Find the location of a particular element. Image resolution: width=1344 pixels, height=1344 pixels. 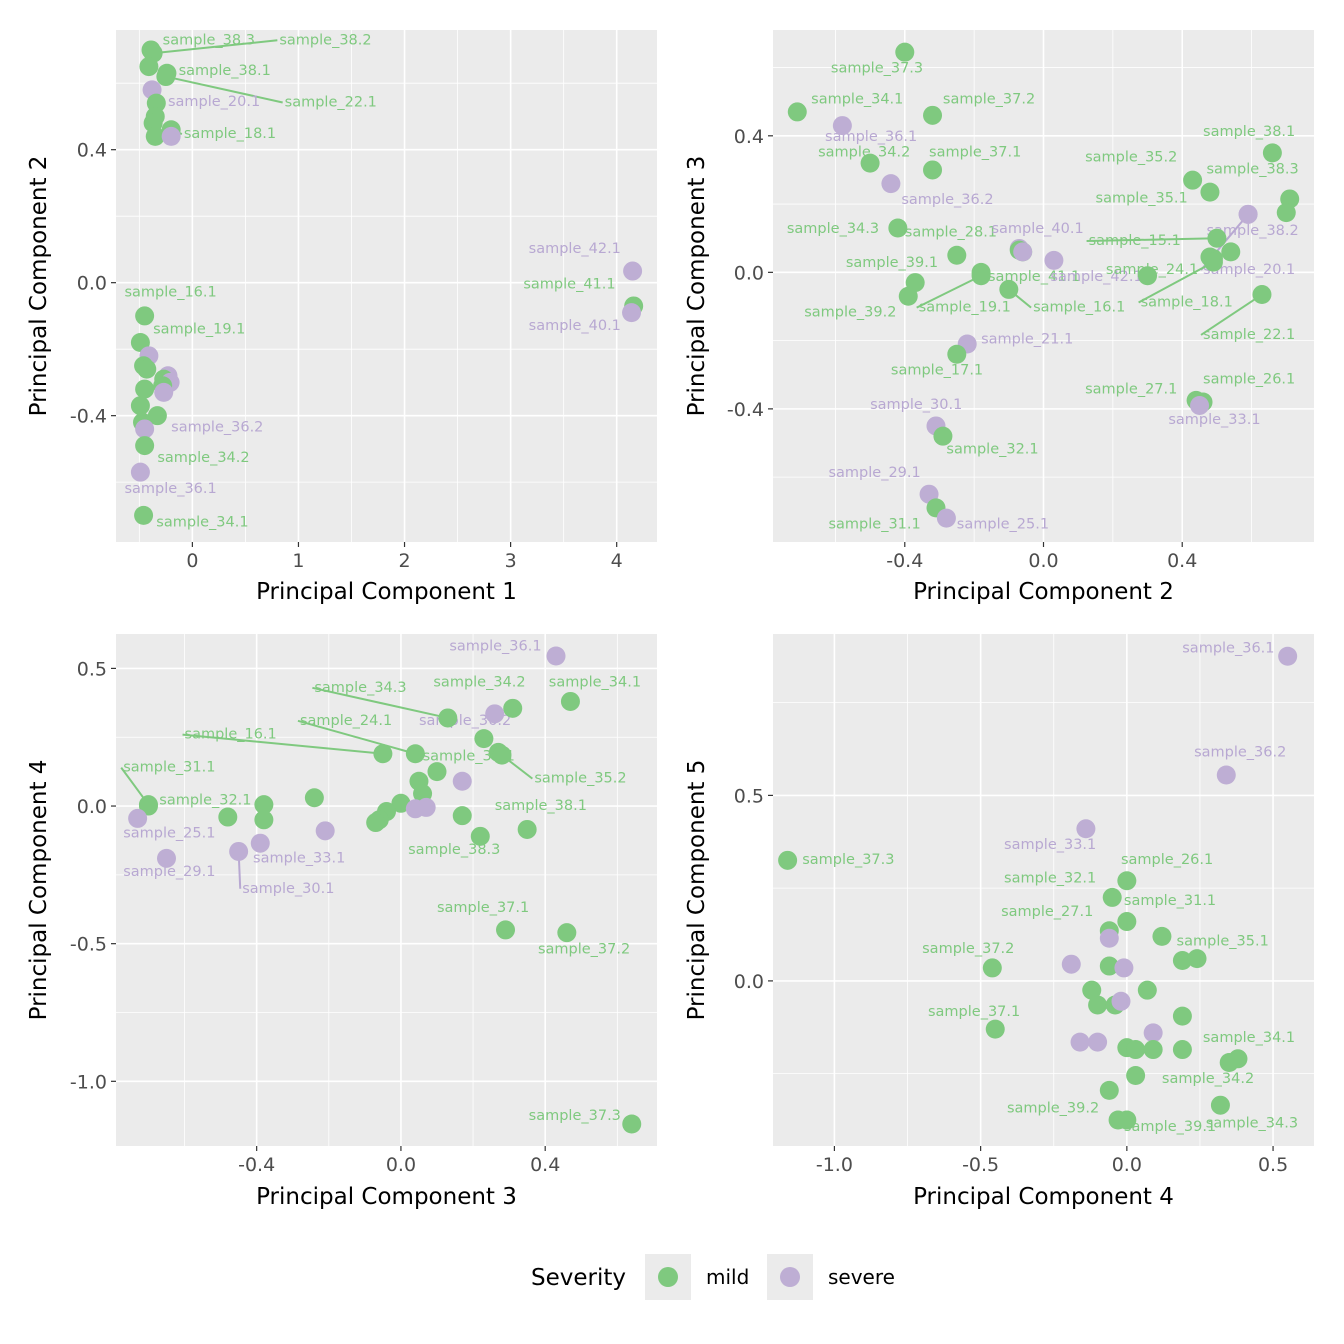

point-label: sample_21.1 is located at coordinates (1027, 339).